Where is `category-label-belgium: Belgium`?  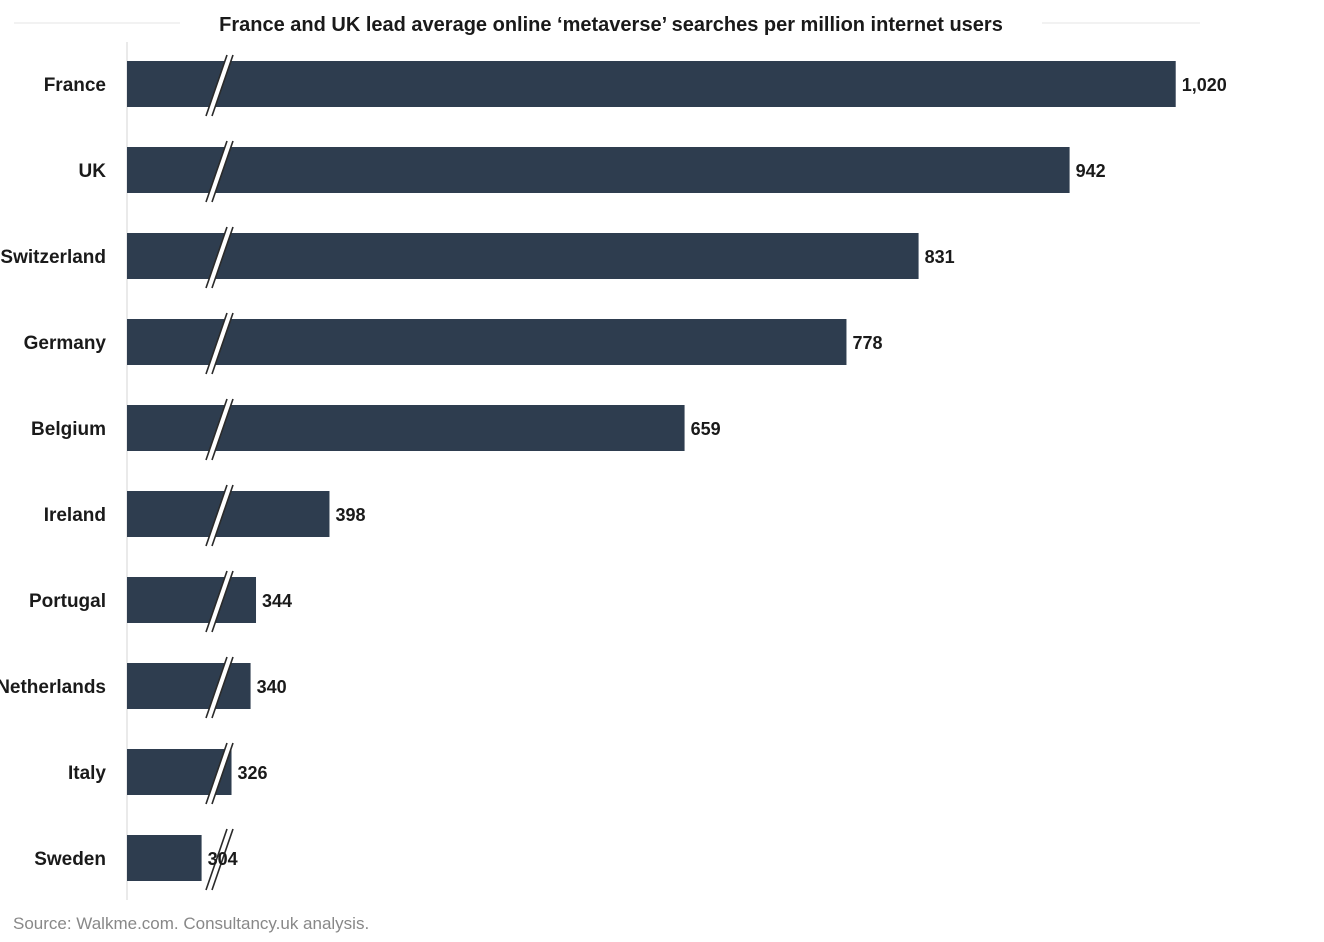 category-label-belgium: Belgium is located at coordinates (68, 429).